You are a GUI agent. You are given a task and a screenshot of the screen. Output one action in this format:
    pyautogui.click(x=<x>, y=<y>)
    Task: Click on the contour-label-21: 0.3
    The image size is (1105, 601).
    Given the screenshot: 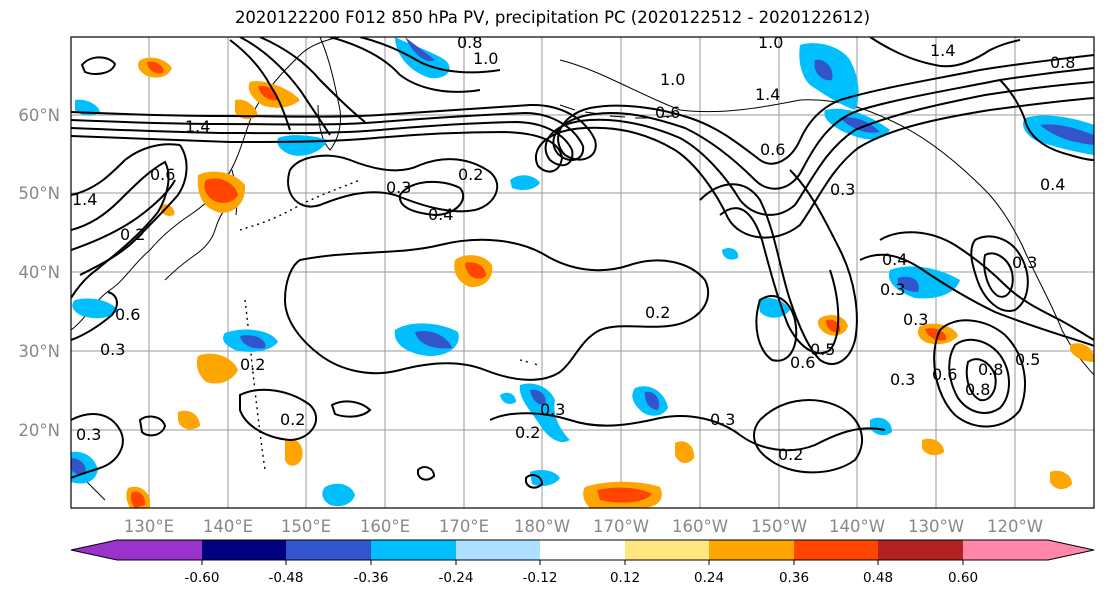 What is the action you would take?
    pyautogui.click(x=552, y=409)
    